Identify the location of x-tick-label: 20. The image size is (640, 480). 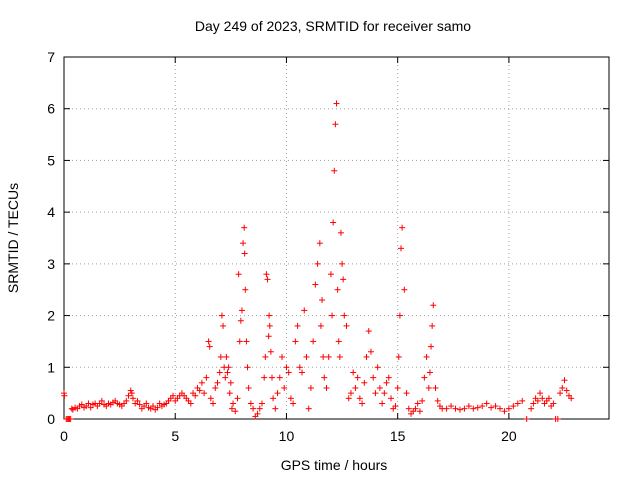
(509, 436).